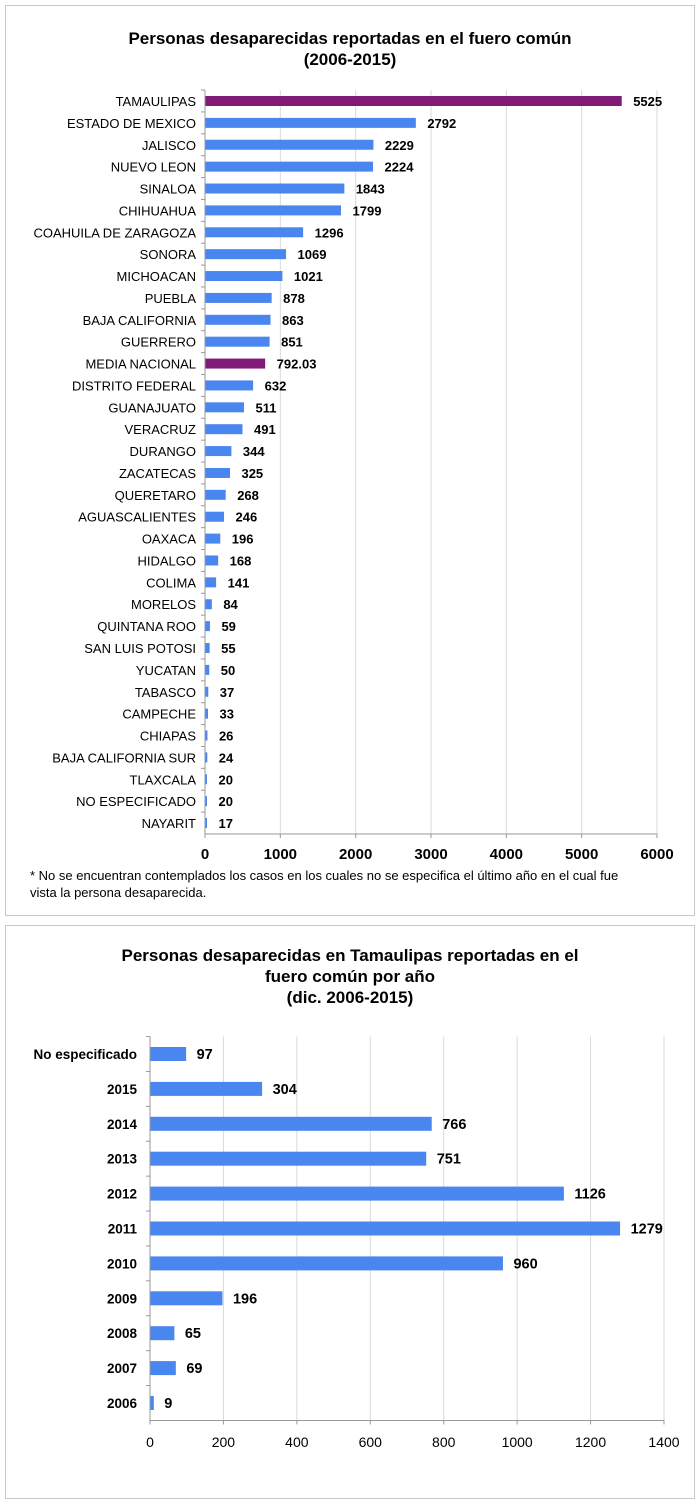 Image resolution: width=700 pixels, height=1505 pixels. What do you see at coordinates (371, 1442) in the screenshot?
I see `x-tick-label: 600` at bounding box center [371, 1442].